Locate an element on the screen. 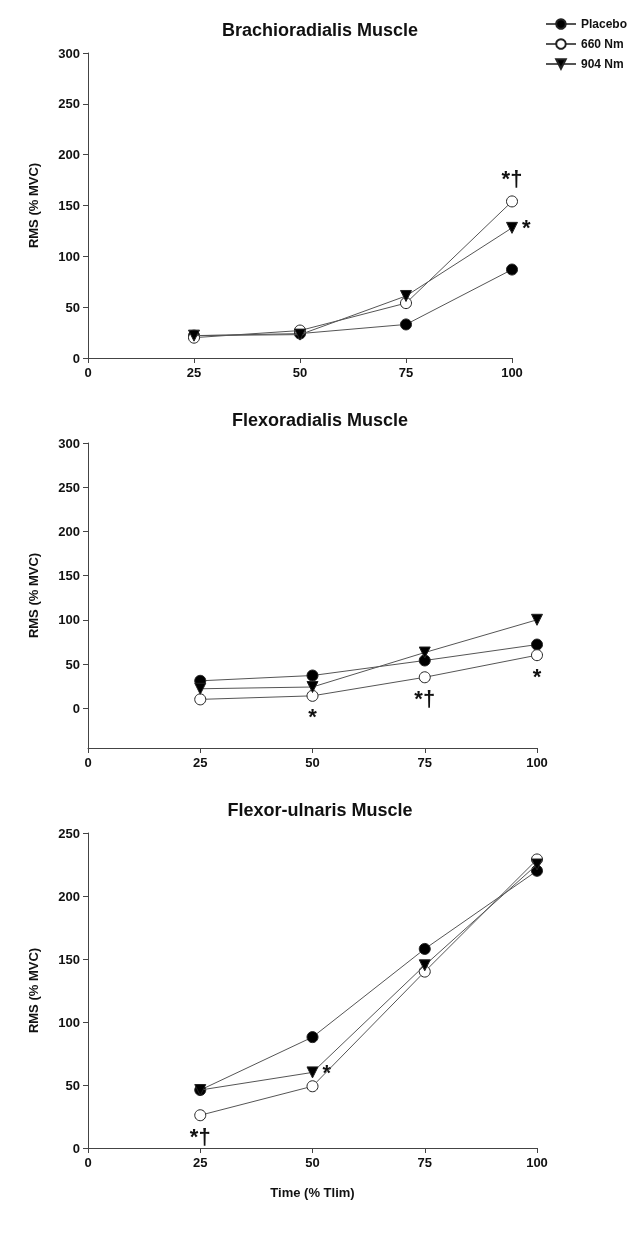 The width and height of the screenshot is (640, 1234). legend-label: 660 Nm is located at coordinates (602, 44).